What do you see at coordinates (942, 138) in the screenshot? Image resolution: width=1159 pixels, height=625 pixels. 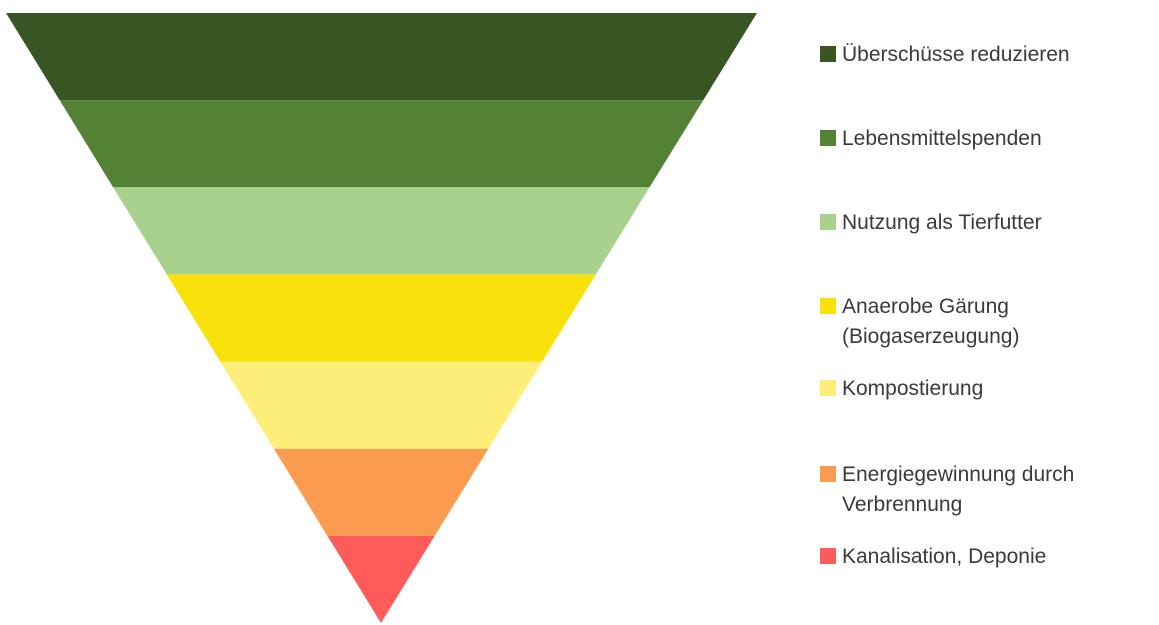 I see `legend-label-2: Lebensmittelspenden` at bounding box center [942, 138].